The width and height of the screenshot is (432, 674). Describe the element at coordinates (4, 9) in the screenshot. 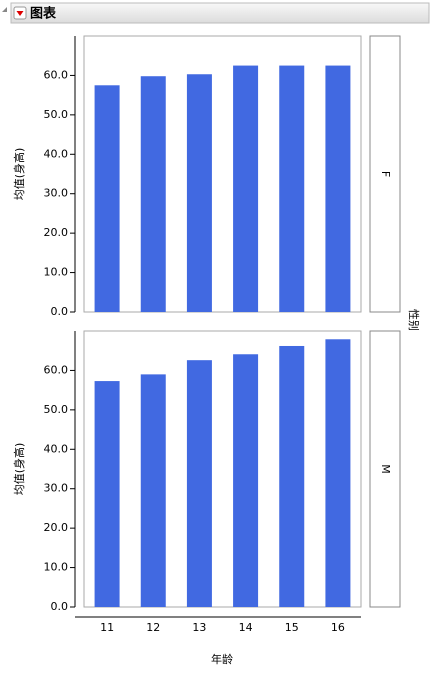

I see `disclosure-icon` at that location.